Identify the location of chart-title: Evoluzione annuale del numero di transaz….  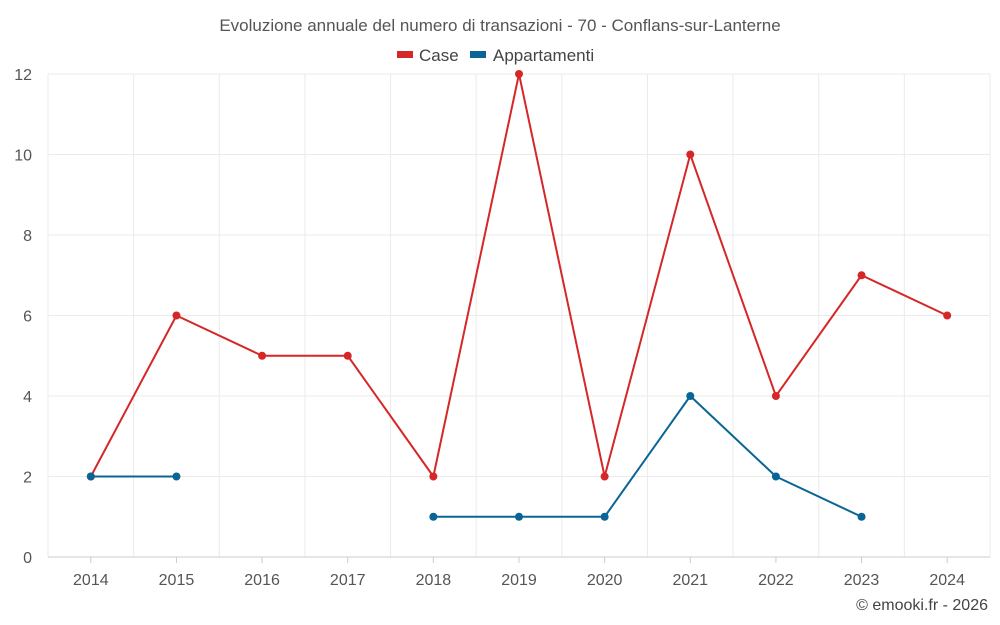
(499, 25).